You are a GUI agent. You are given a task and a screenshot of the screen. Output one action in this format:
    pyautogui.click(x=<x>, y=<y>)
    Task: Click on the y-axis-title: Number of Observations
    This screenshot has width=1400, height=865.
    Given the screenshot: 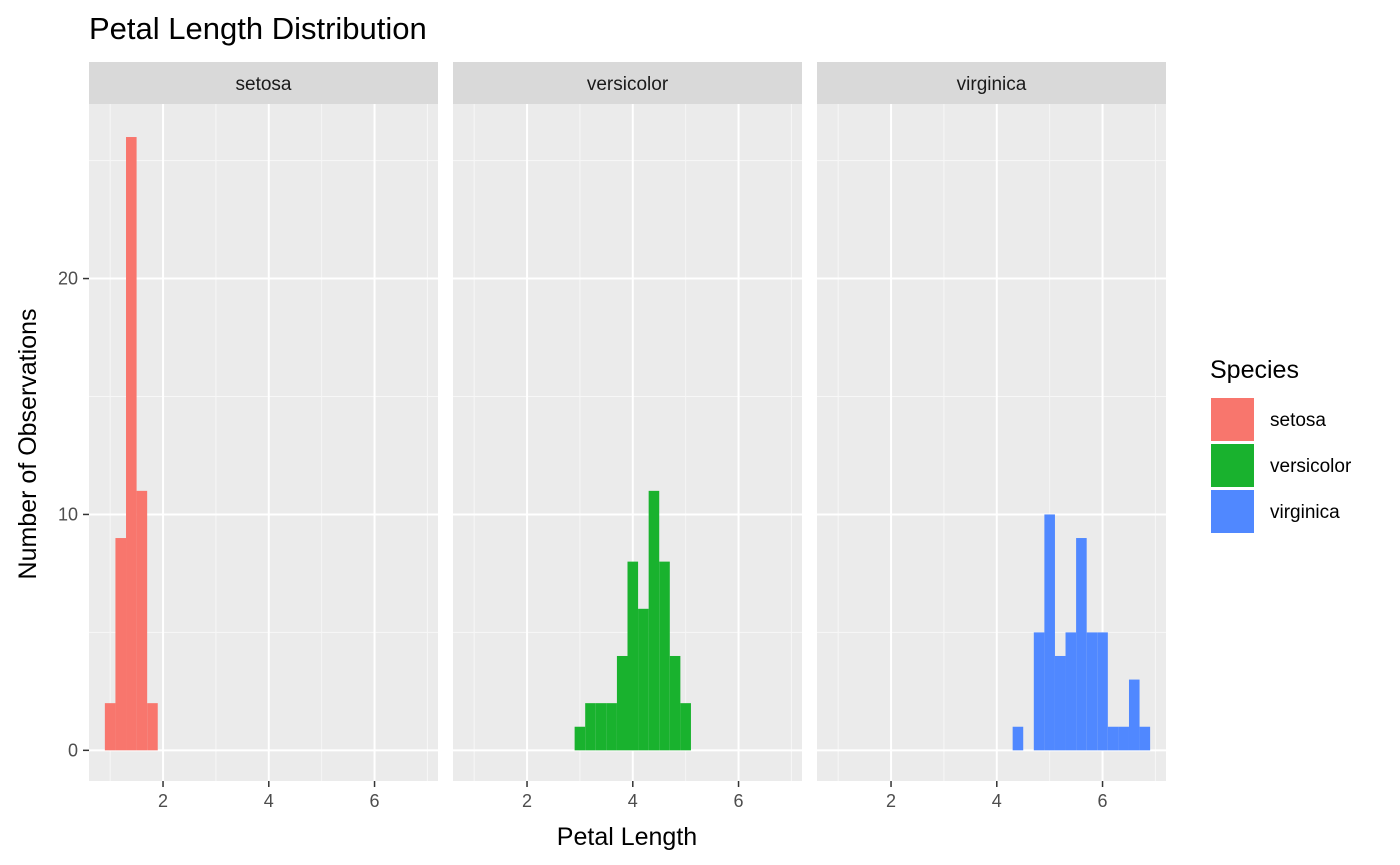 What is the action you would take?
    pyautogui.click(x=28, y=444)
    